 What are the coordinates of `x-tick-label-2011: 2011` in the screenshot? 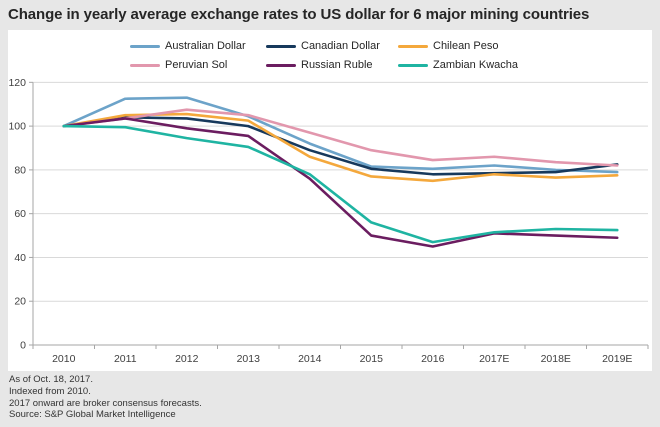 It's located at (125, 359).